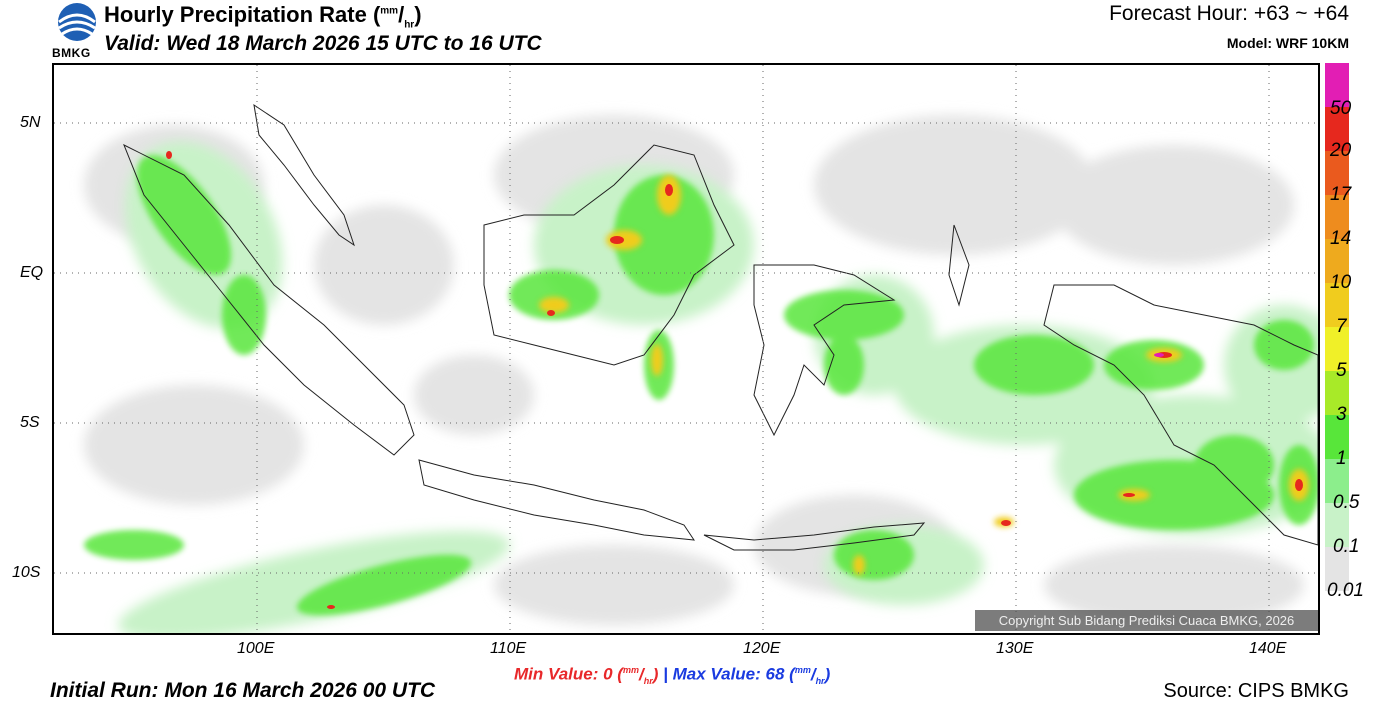 The image size is (1400, 709). I want to click on cb-label-20: 20, so click(1341, 150).